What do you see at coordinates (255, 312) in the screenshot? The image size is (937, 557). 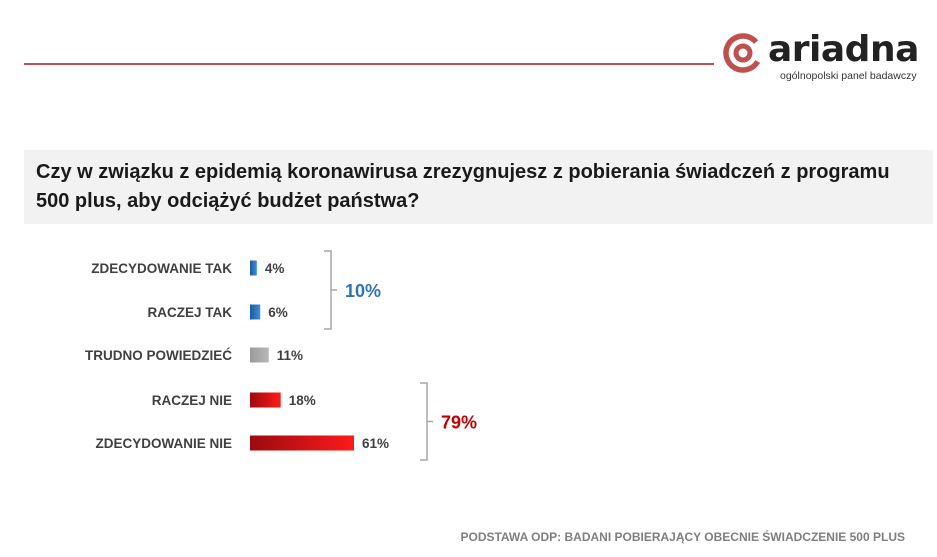 I see `bar-raczej-tak` at bounding box center [255, 312].